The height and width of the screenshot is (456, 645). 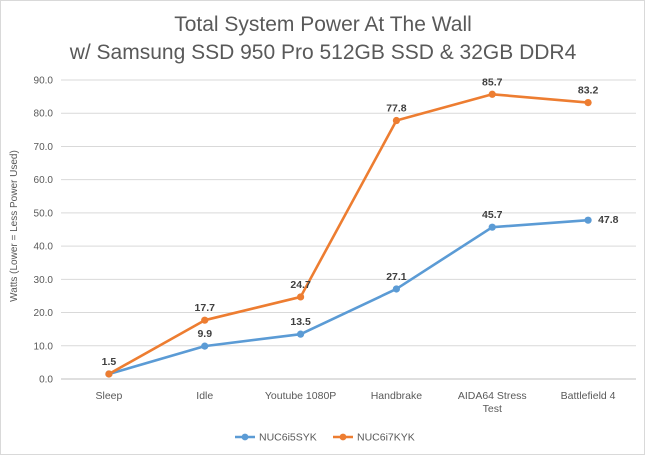 I want to click on y-axis-label: Watts (Lower = Less Power Used), so click(x=14, y=226).